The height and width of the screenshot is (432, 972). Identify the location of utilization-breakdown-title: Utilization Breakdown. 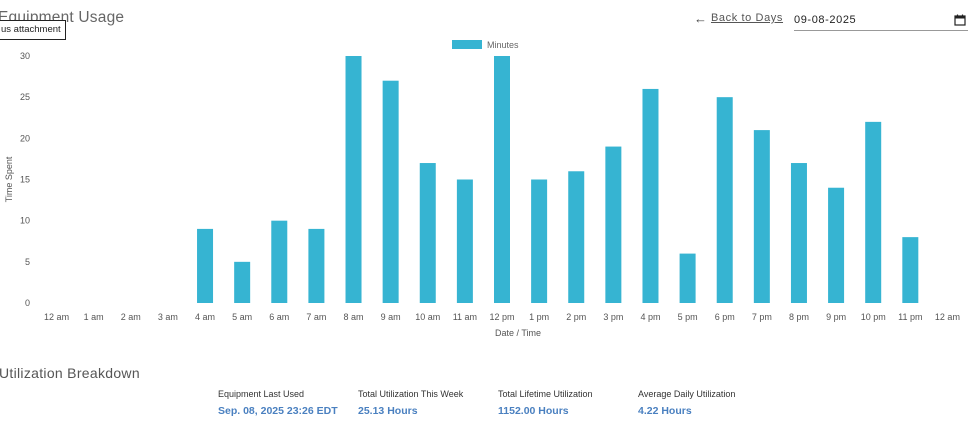
(70, 373).